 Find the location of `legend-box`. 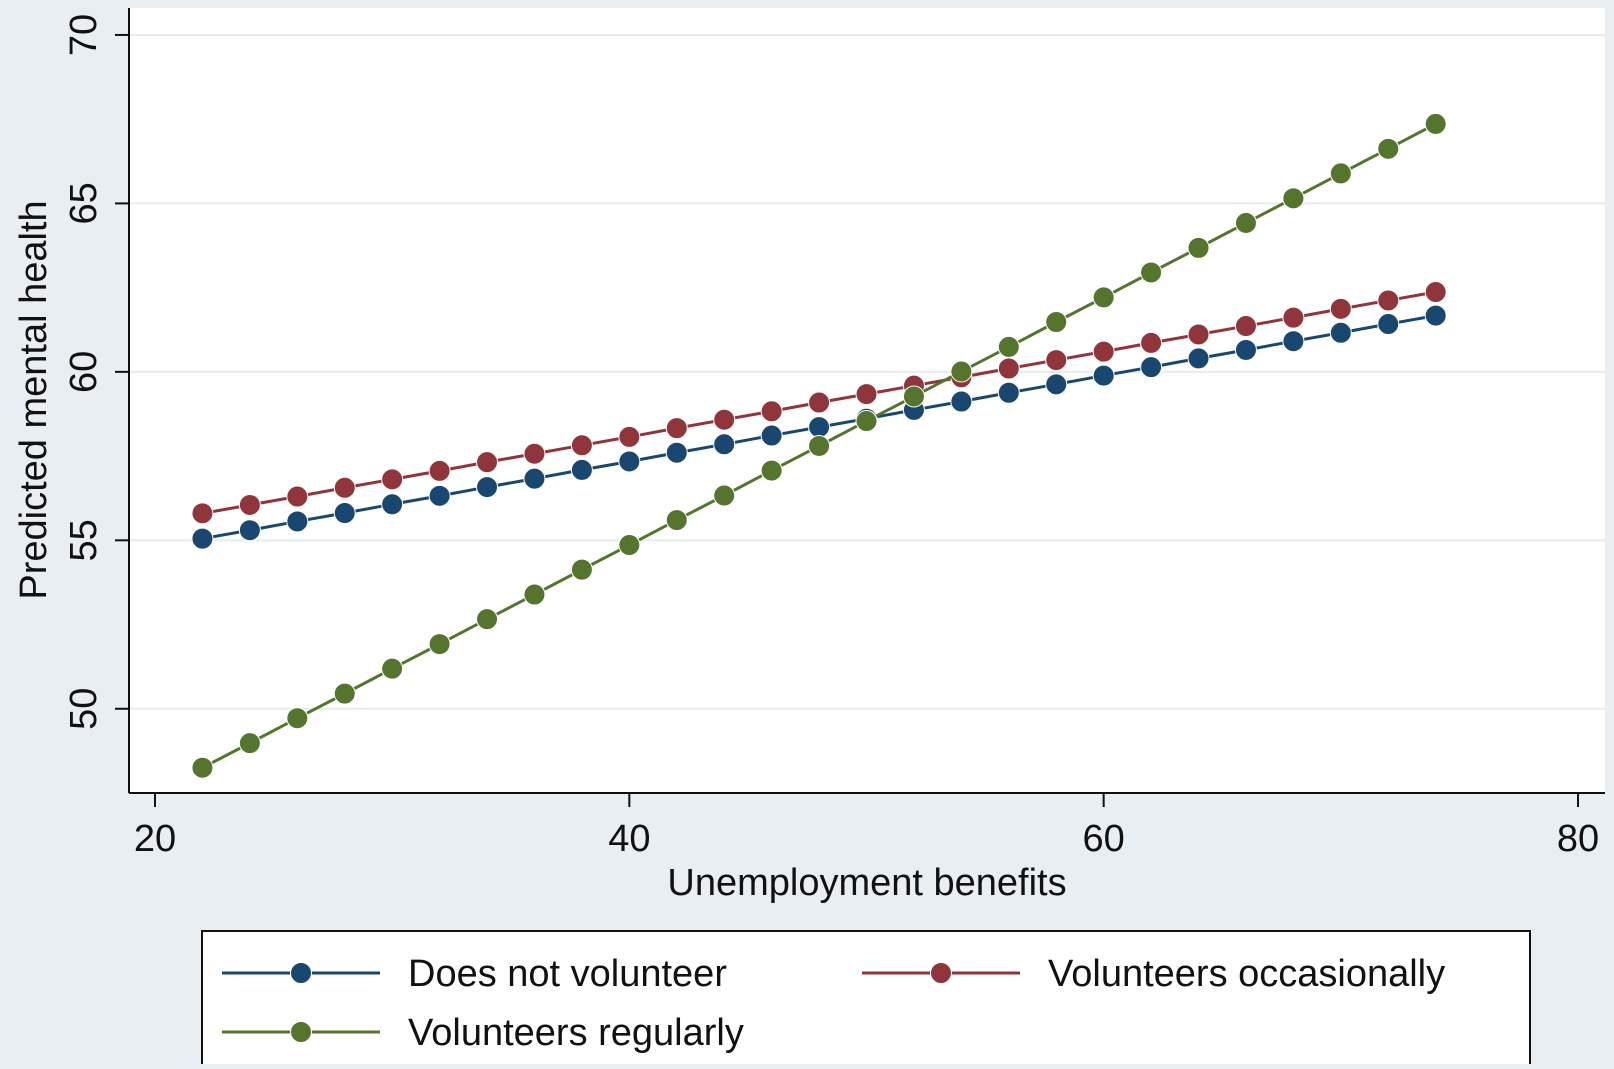

legend-box is located at coordinates (866, 999).